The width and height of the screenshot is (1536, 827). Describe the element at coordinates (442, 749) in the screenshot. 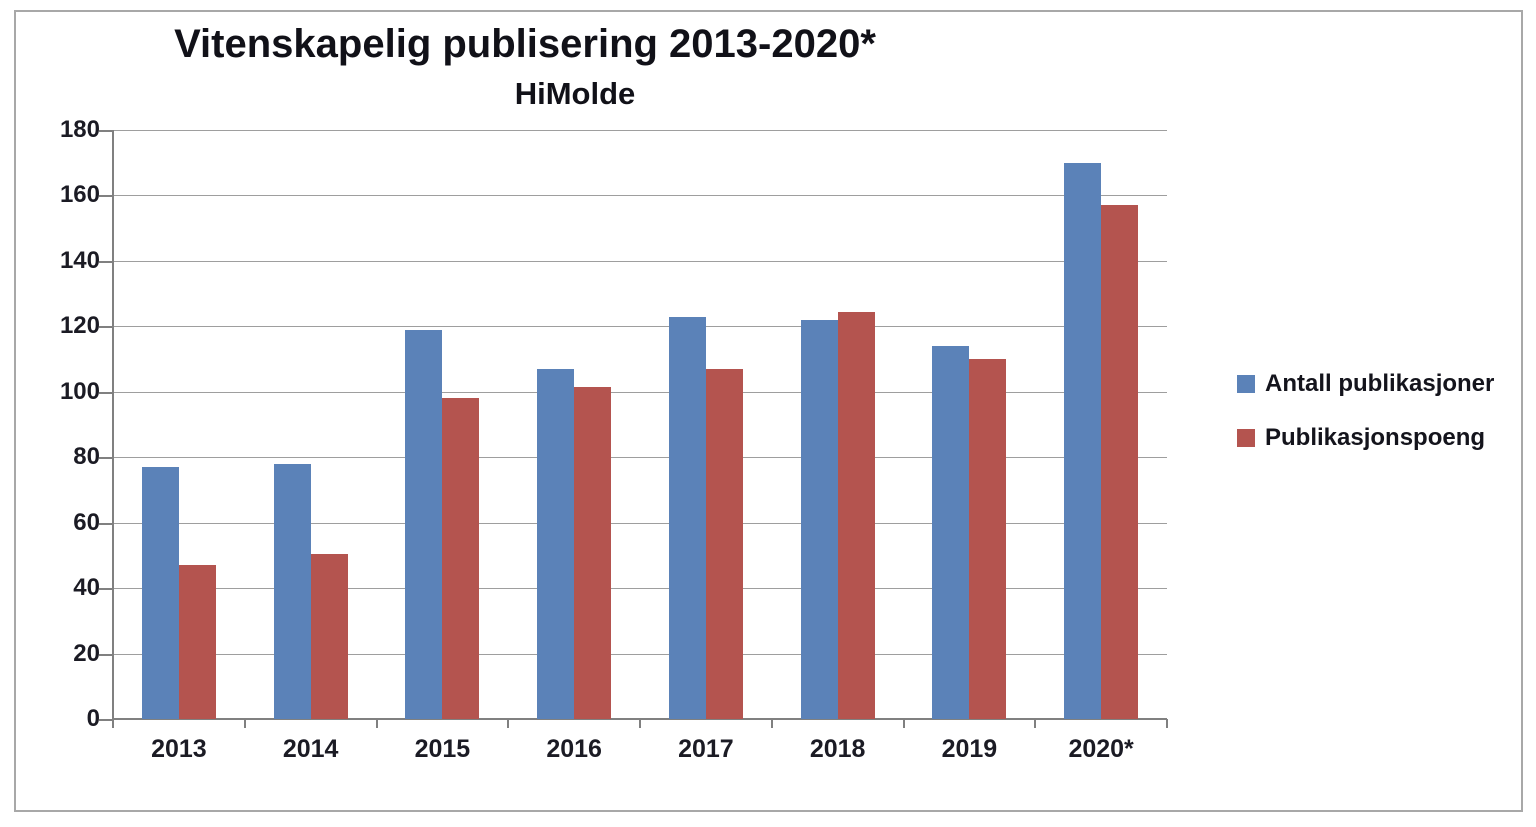

I see `x-category-label: 2015` at that location.